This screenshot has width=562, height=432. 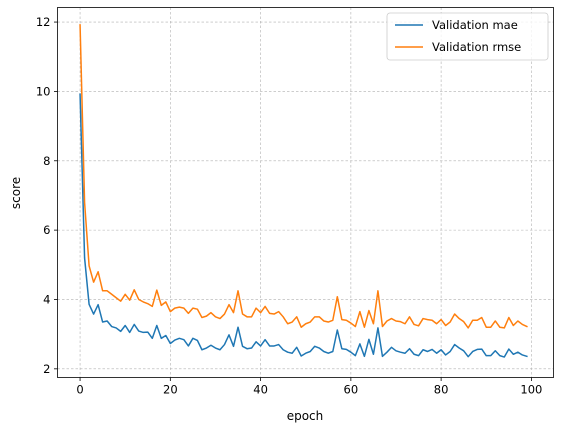 What do you see at coordinates (16, 193) in the screenshot?
I see `y-axis-label: score` at bounding box center [16, 193].